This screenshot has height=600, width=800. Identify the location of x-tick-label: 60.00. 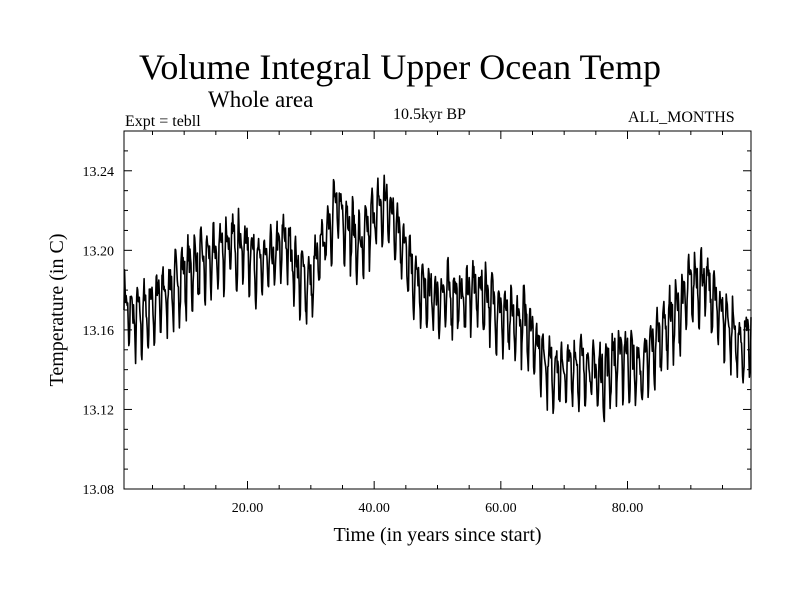
(501, 508).